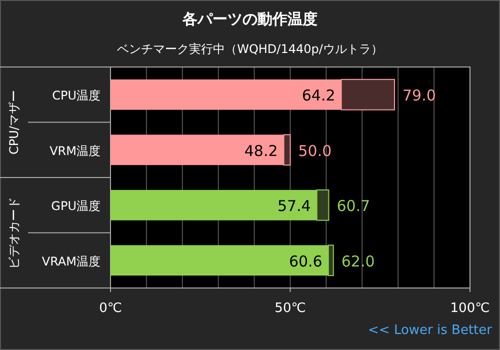 This screenshot has width=500, height=350. What do you see at coordinates (353, 206) in the screenshot?
I see `total-label: 60.7` at bounding box center [353, 206].